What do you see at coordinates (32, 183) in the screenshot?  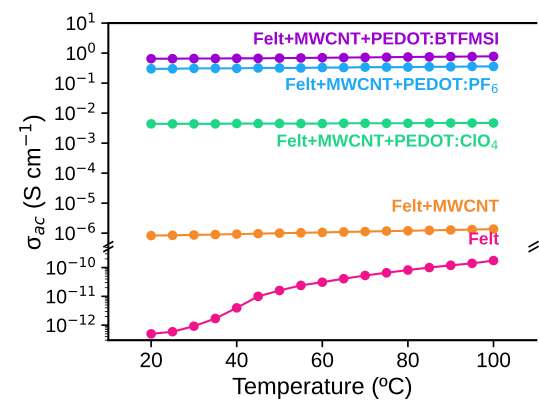 I see `y-axis-title: σ$_{ac}$ (S cm$^{−1}$)` at bounding box center [32, 183].